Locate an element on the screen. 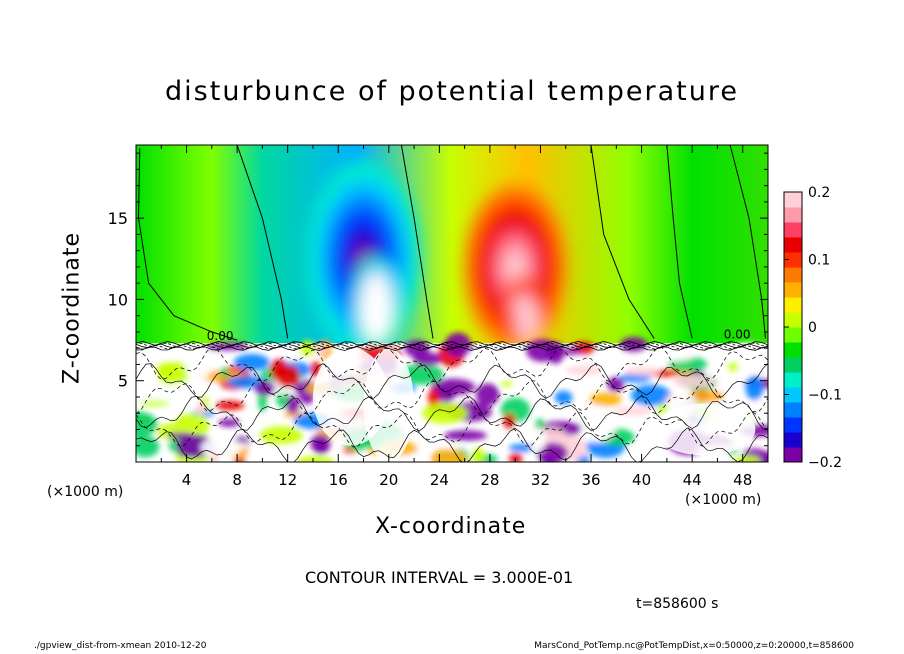  colorbar: 0.2 0.1 0 −0.1 −0.2 is located at coordinates (812, 328).